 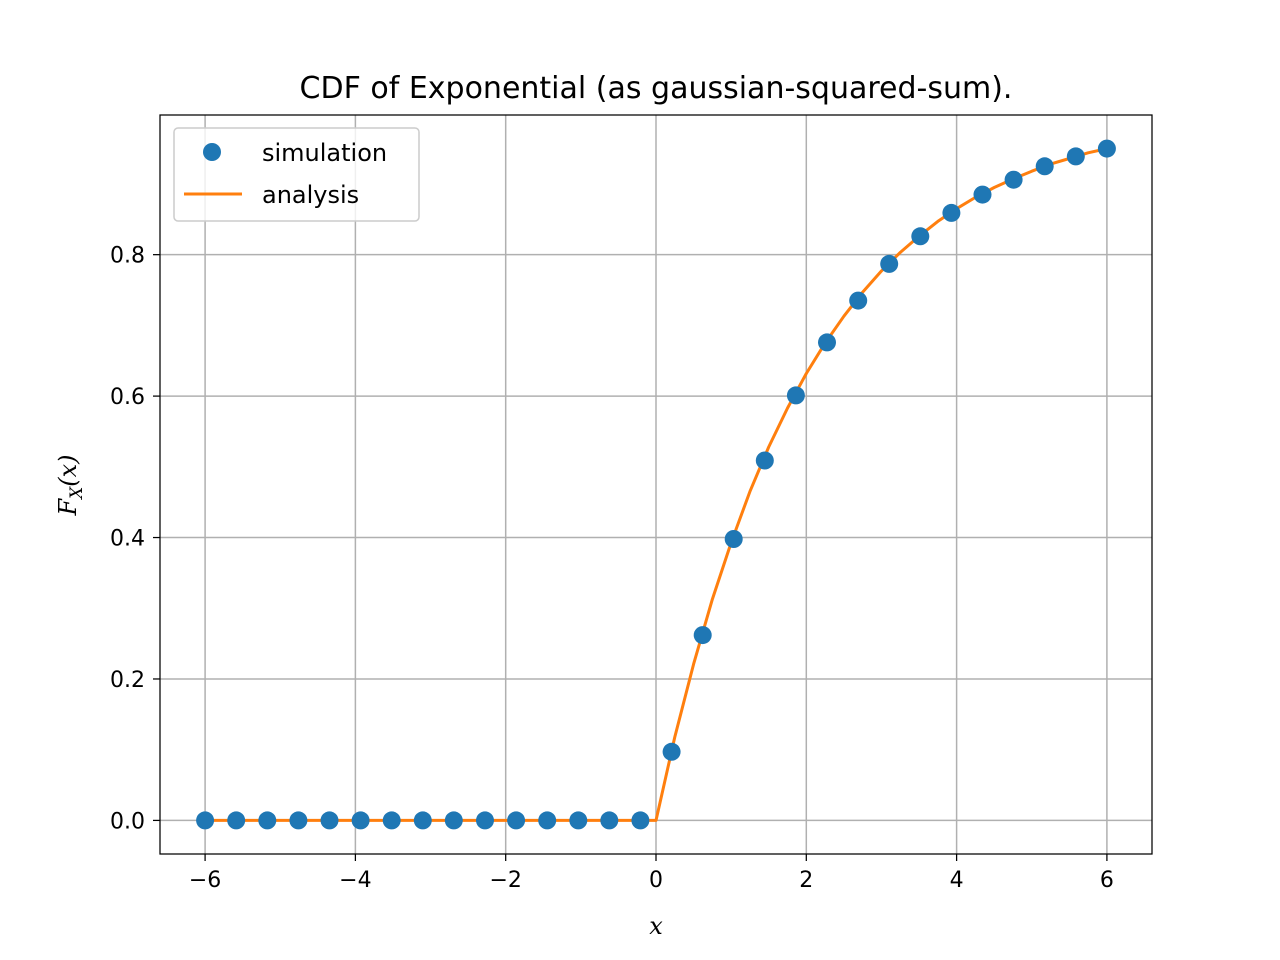 I want to click on x-axis-label: x, so click(x=656, y=926).